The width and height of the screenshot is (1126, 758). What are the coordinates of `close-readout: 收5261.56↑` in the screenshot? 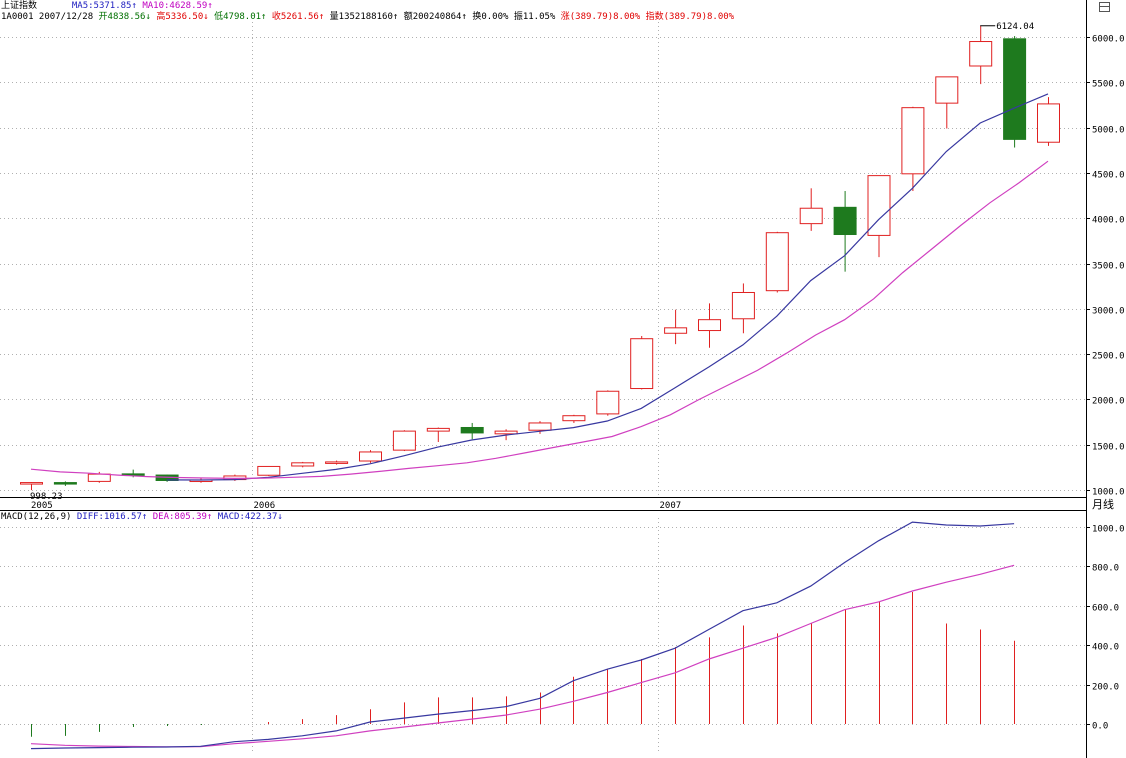 It's located at (298, 17).